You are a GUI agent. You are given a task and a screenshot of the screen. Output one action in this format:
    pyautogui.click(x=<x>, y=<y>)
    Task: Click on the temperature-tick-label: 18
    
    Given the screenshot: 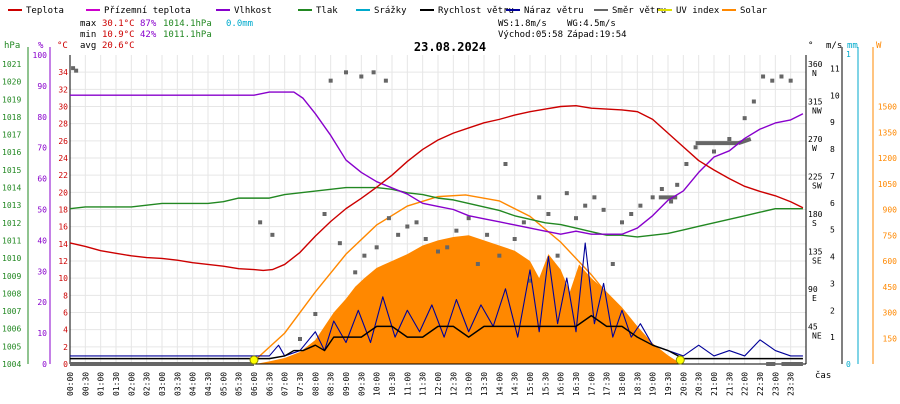 What is the action you would take?
    pyautogui.click(x=63, y=210)
    